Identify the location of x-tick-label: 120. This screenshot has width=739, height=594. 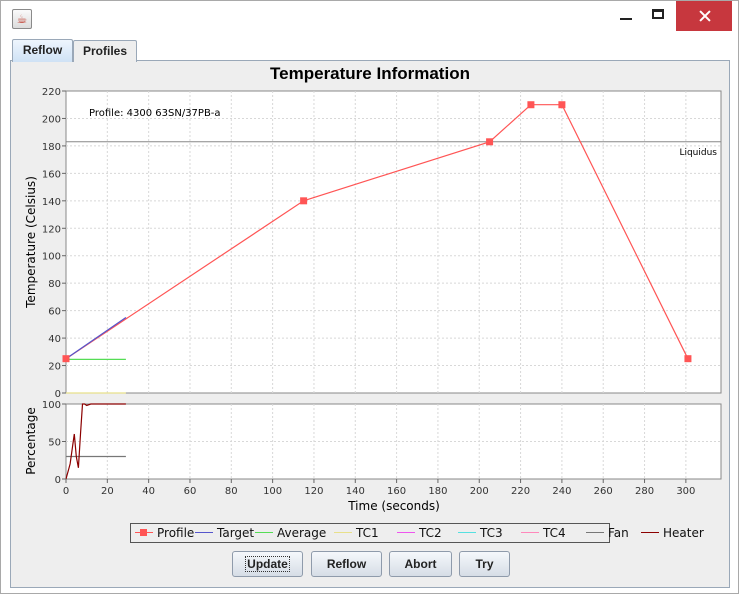
(313, 491).